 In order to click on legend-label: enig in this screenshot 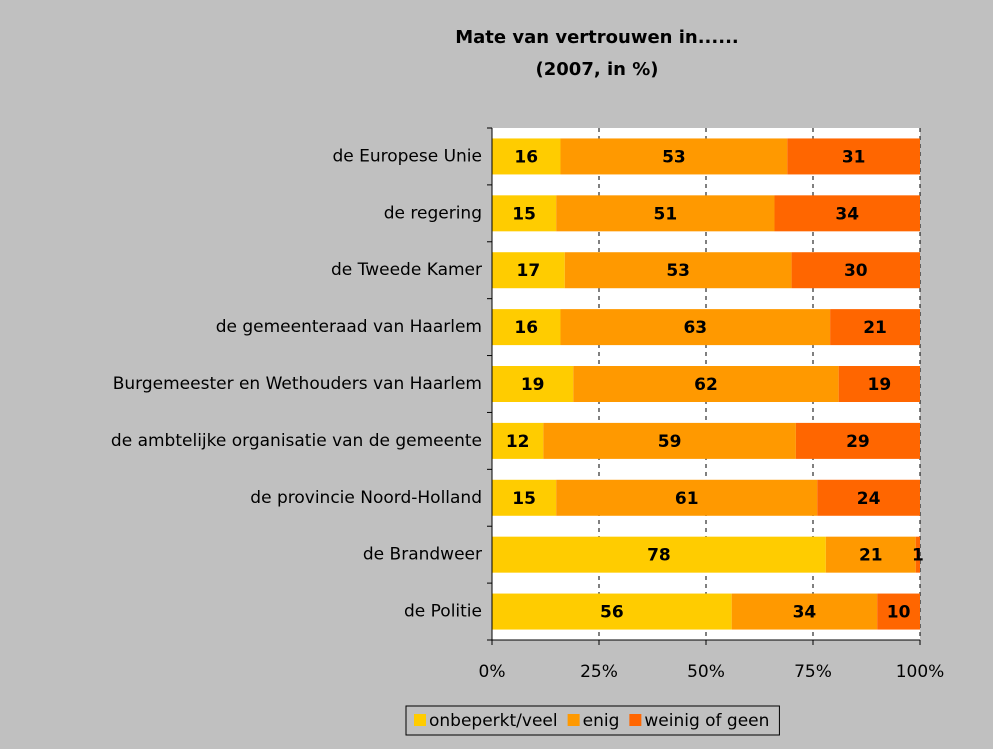, I will do `click(601, 721)`.